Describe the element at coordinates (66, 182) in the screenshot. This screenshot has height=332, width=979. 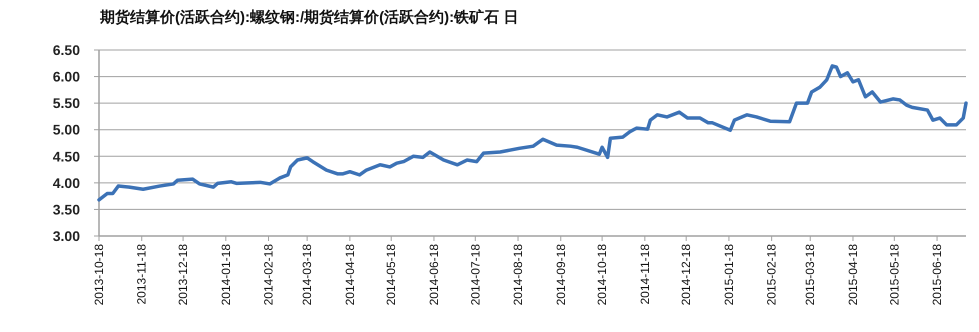
I see `y-tick-label: 4.00` at that location.